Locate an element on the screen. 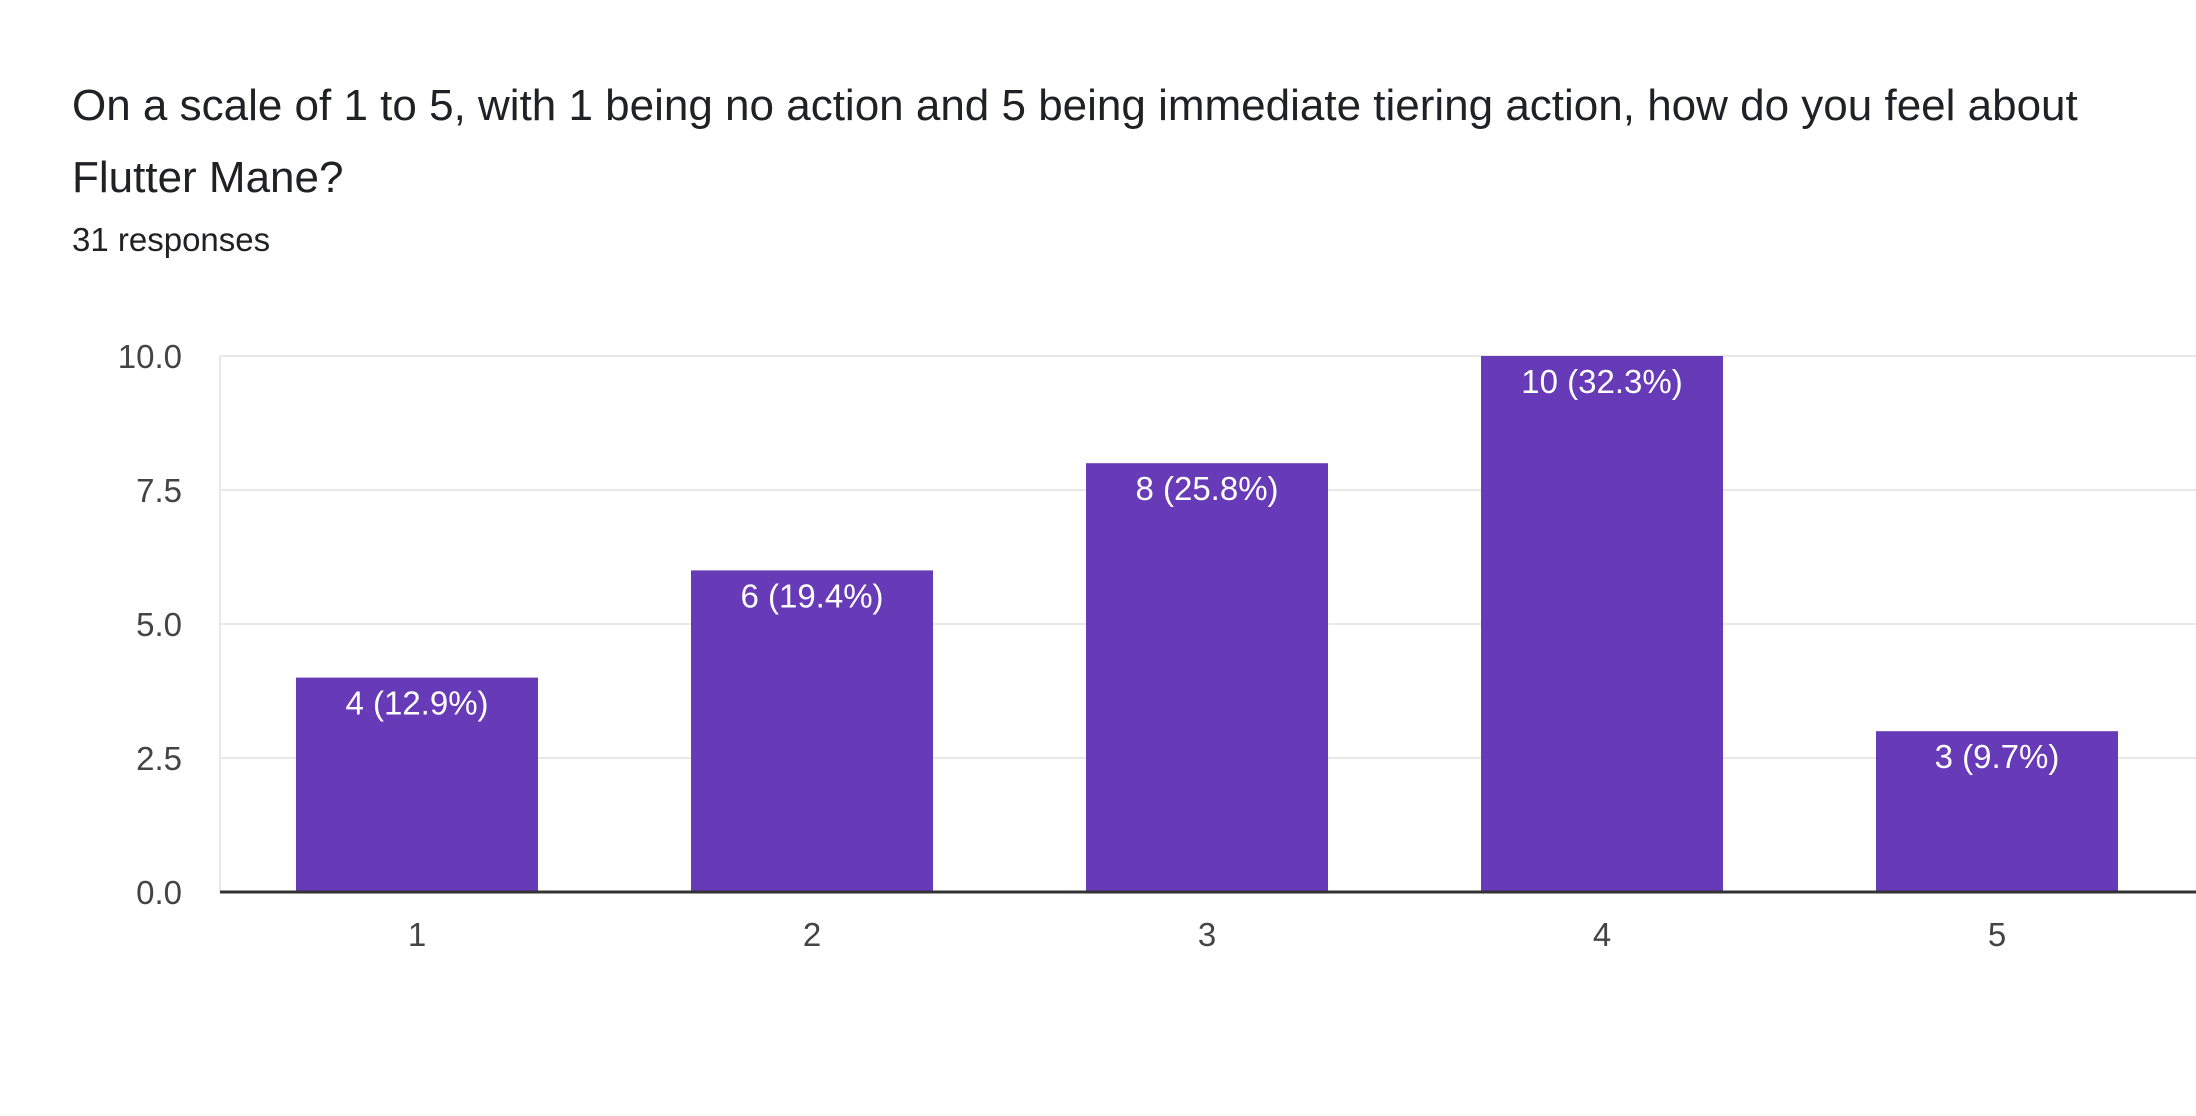  bar-data-label: 8 (25.8%) is located at coordinates (1206, 488).